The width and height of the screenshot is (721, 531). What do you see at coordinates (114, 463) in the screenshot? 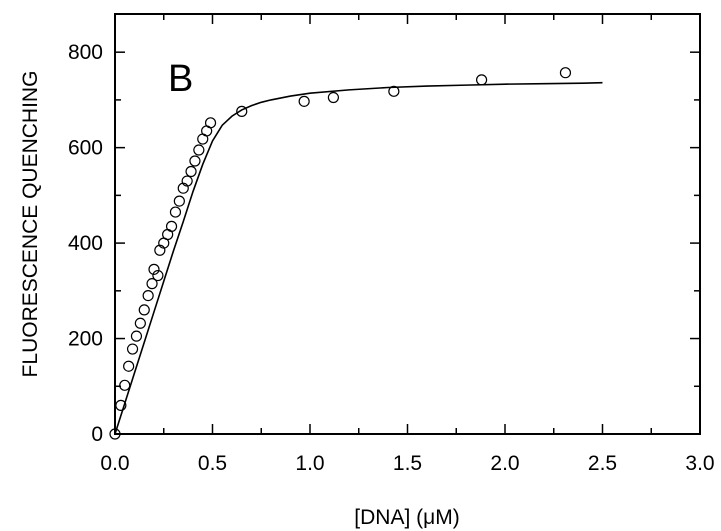
I see `x-tick-label: 0.0` at bounding box center [114, 463].